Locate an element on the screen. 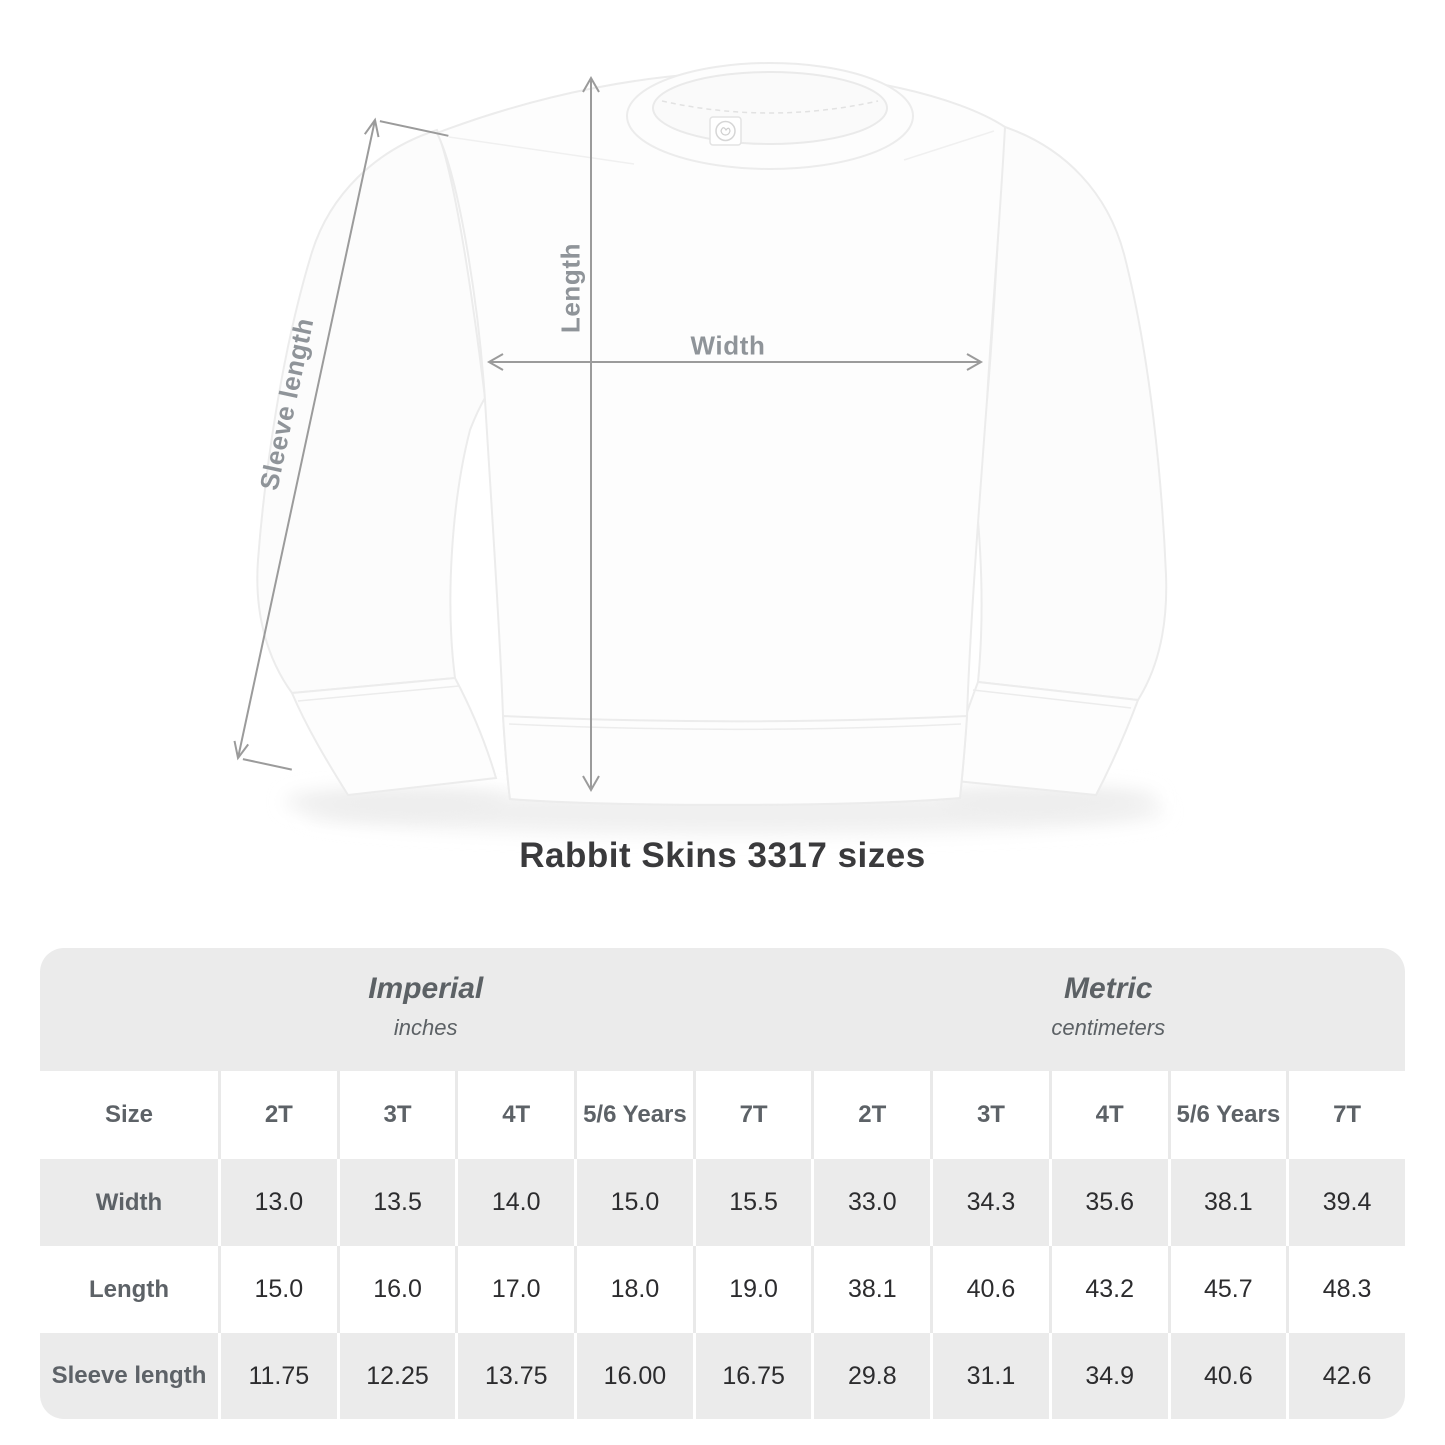 Image resolution: width=1445 pixels, height=1445 pixels. right-cuff is located at coordinates (1042, 738).